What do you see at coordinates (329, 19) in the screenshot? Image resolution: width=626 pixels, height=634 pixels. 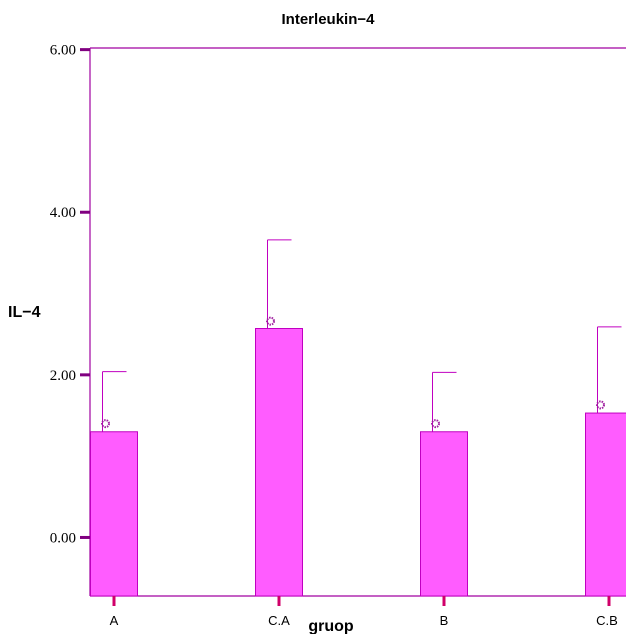 I see `chart-title: Interleukin−4` at bounding box center [329, 19].